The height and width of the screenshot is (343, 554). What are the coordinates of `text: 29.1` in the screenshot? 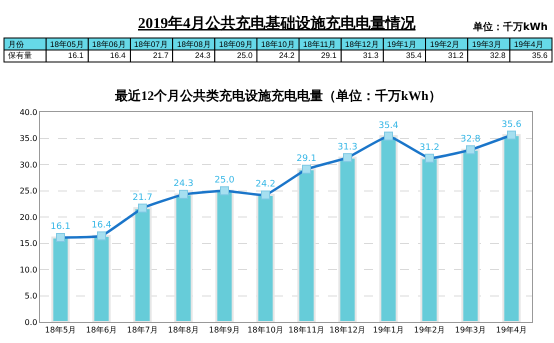 It's located at (329, 55).